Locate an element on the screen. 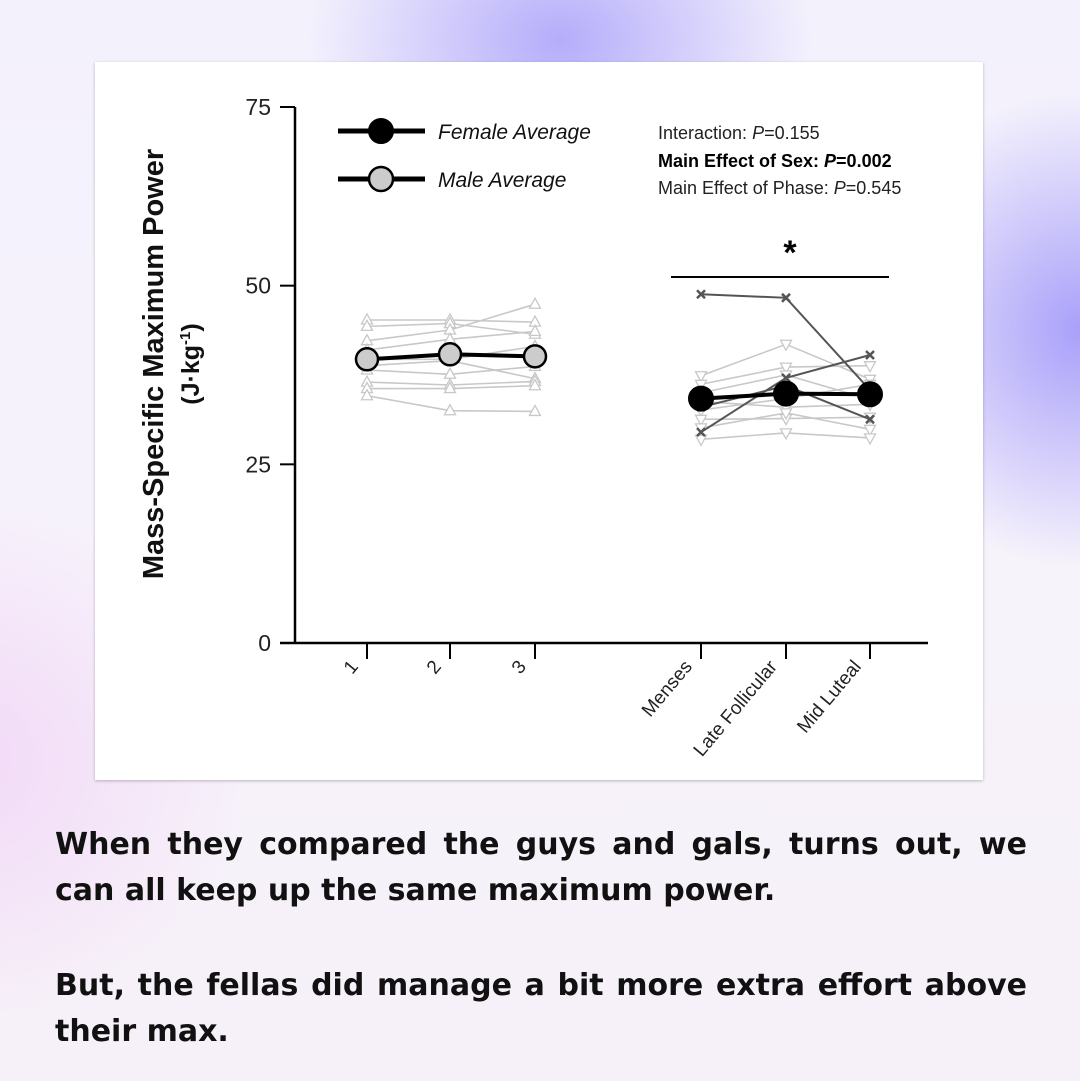  stats-phase: Main Effect of Phase: P=0.545 is located at coordinates (779, 188).